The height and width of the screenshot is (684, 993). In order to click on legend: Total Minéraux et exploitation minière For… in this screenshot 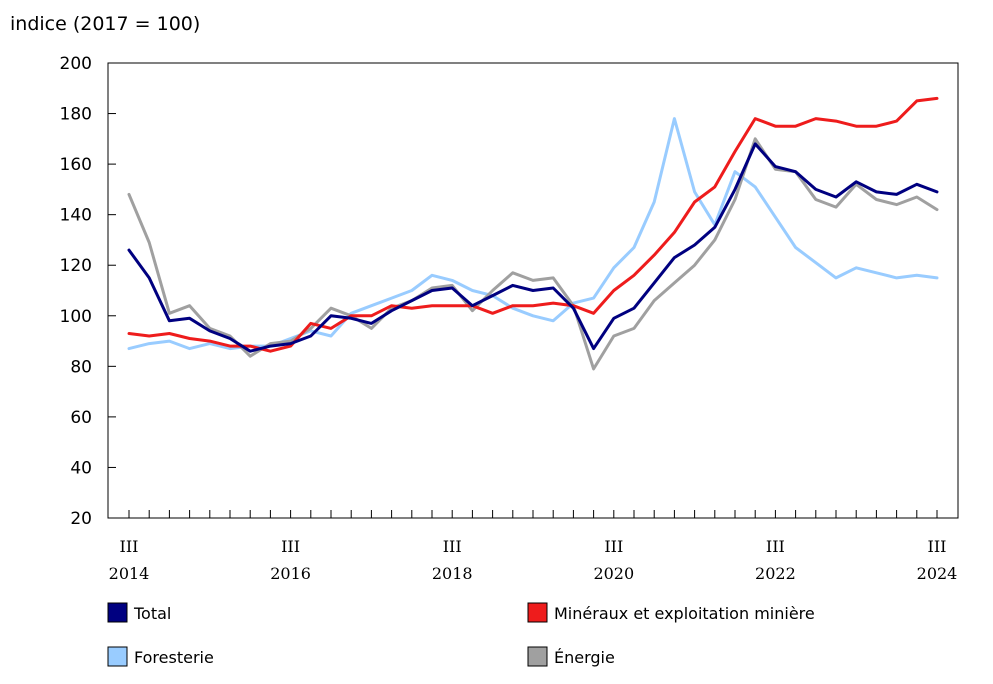, I will do `click(461, 634)`.